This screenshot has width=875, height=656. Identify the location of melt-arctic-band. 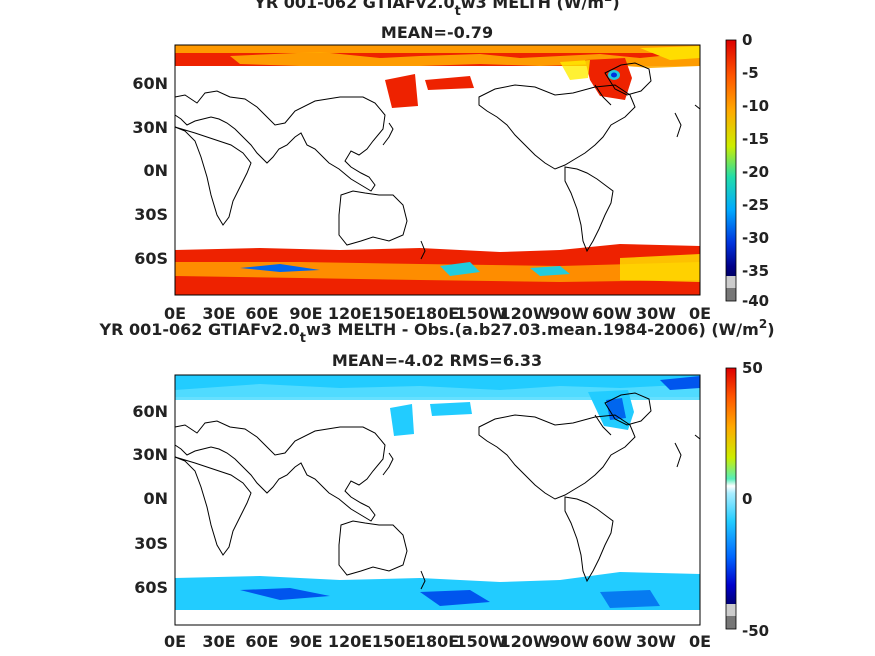
(437, 49).